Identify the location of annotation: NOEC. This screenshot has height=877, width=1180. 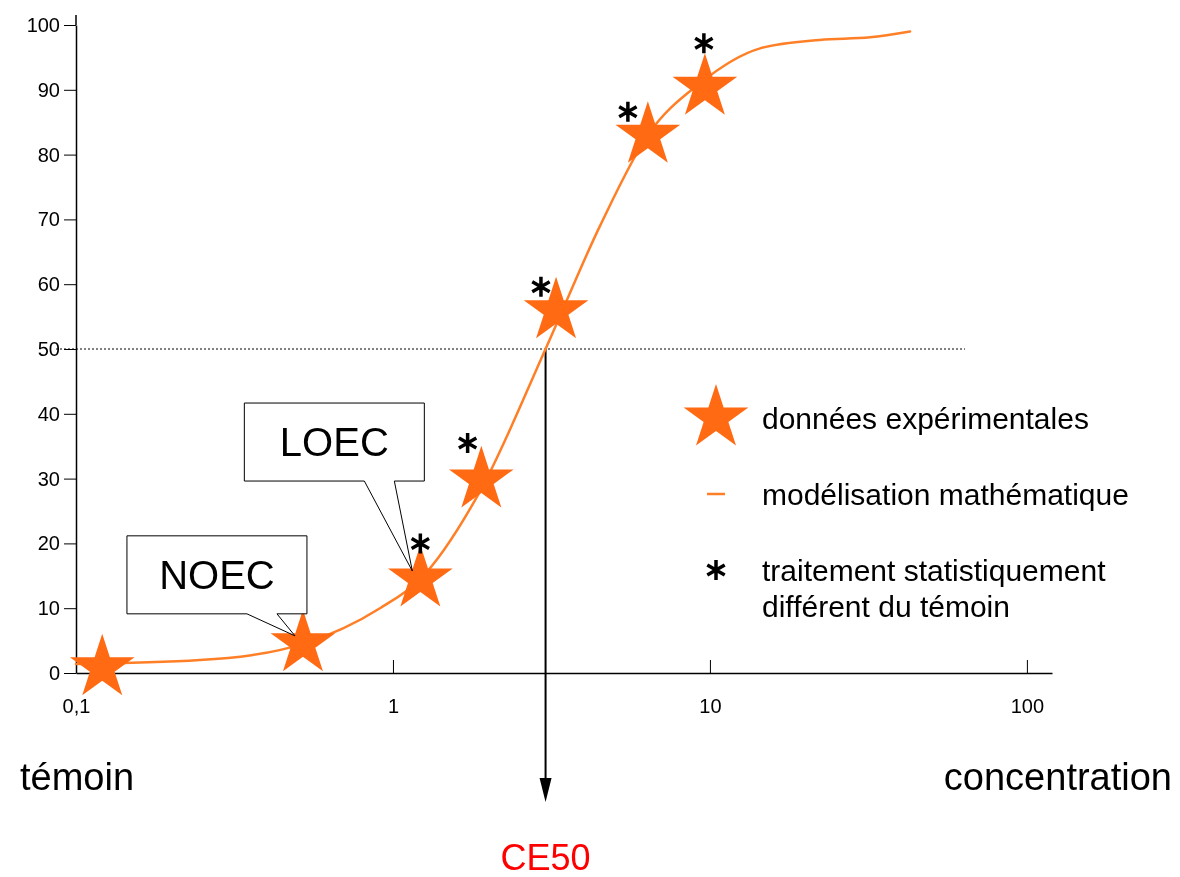
(217, 574).